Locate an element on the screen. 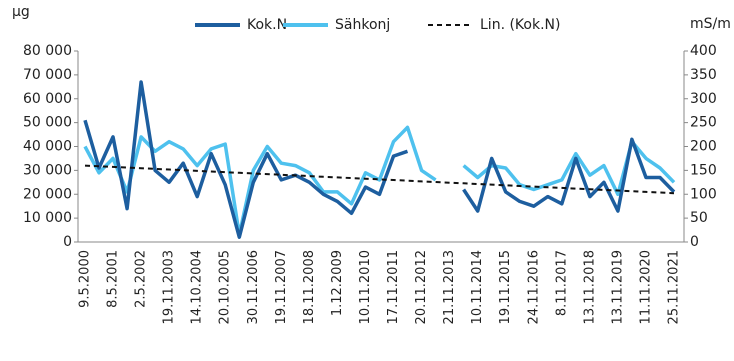 Image resolution: width=734 pixels, height=361 pixels. y-tick-label: 0 is located at coordinates (67, 242).